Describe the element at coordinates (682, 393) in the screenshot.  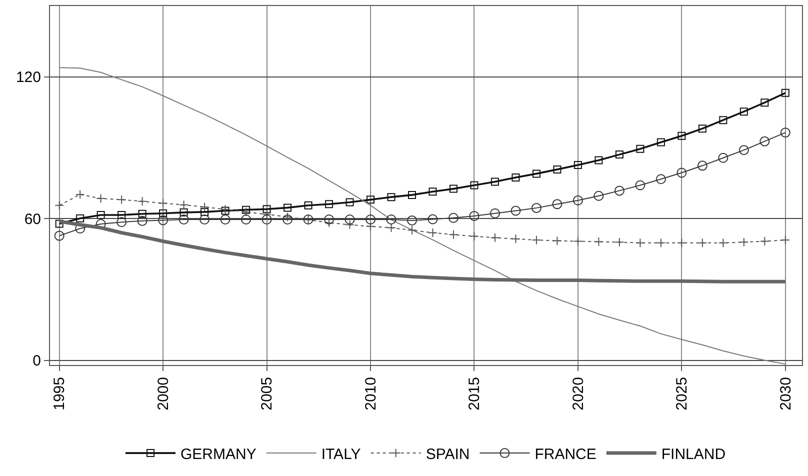
I see `x-tick-label: 2025` at that location.